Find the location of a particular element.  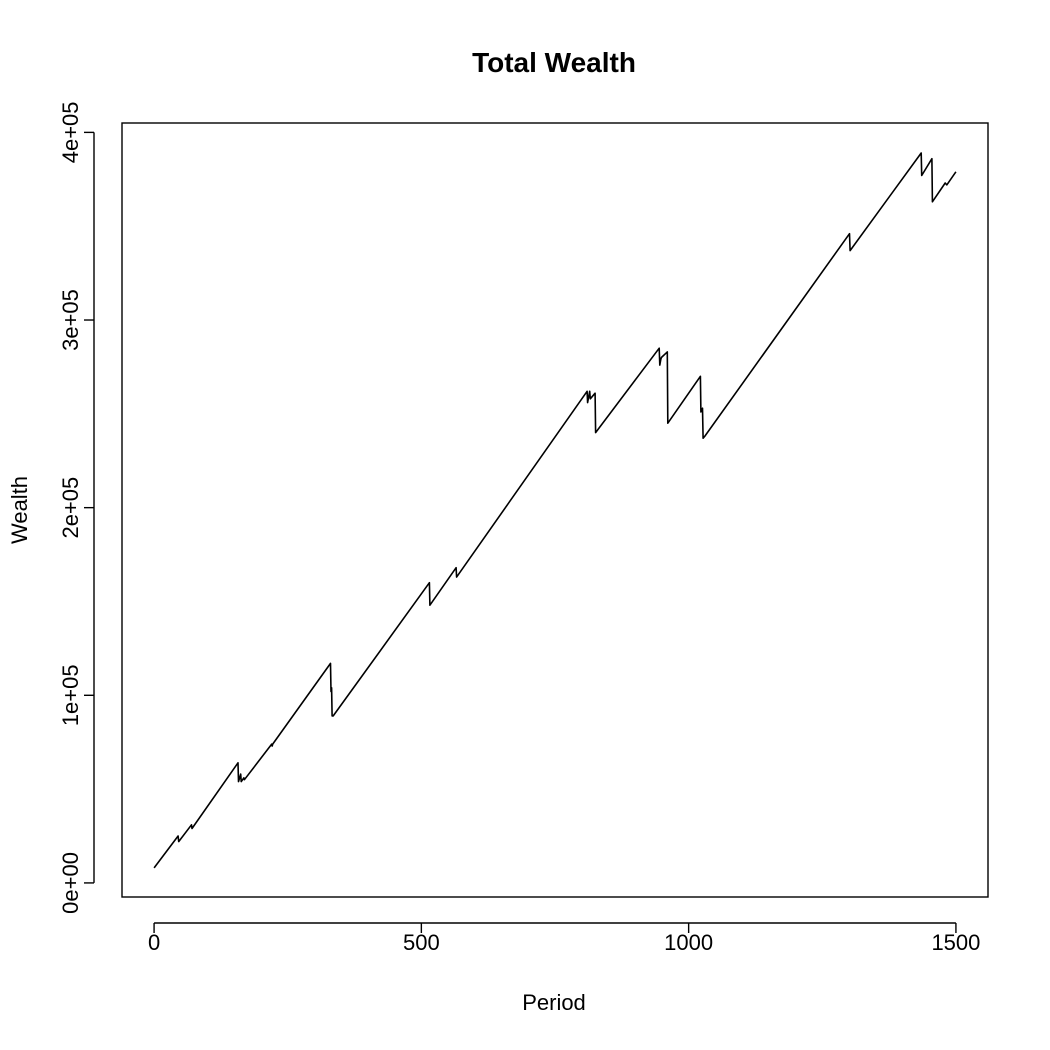

y-tick-label: 4e+05 is located at coordinates (70, 132).